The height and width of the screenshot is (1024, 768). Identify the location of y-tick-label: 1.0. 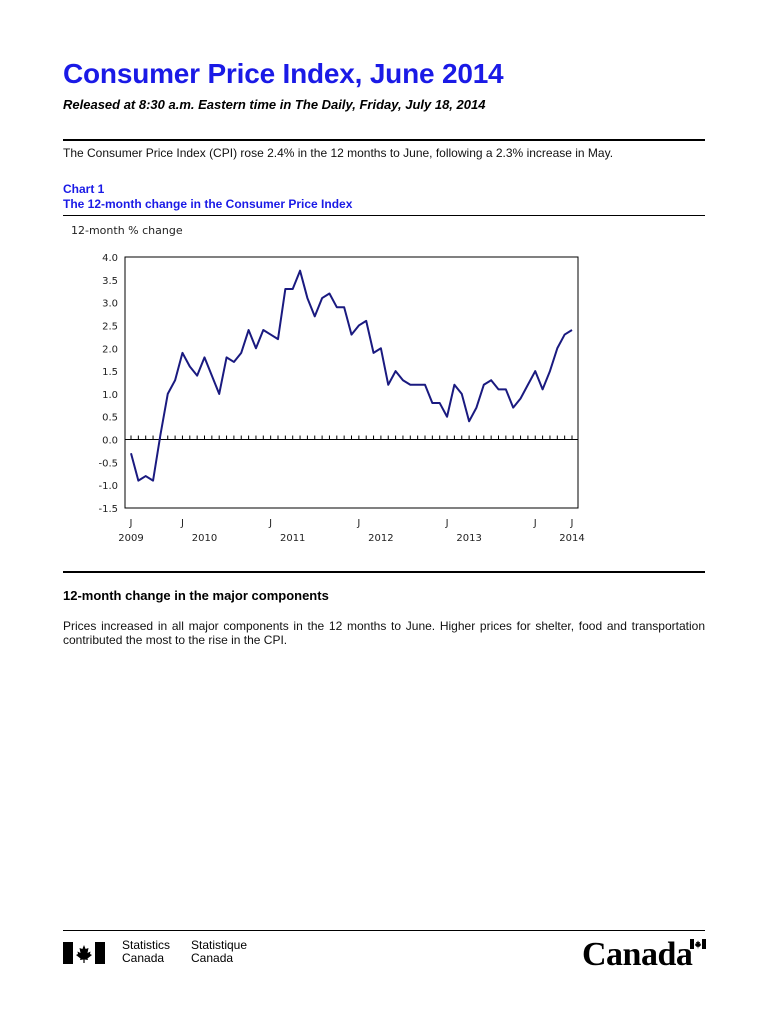
(110, 395).